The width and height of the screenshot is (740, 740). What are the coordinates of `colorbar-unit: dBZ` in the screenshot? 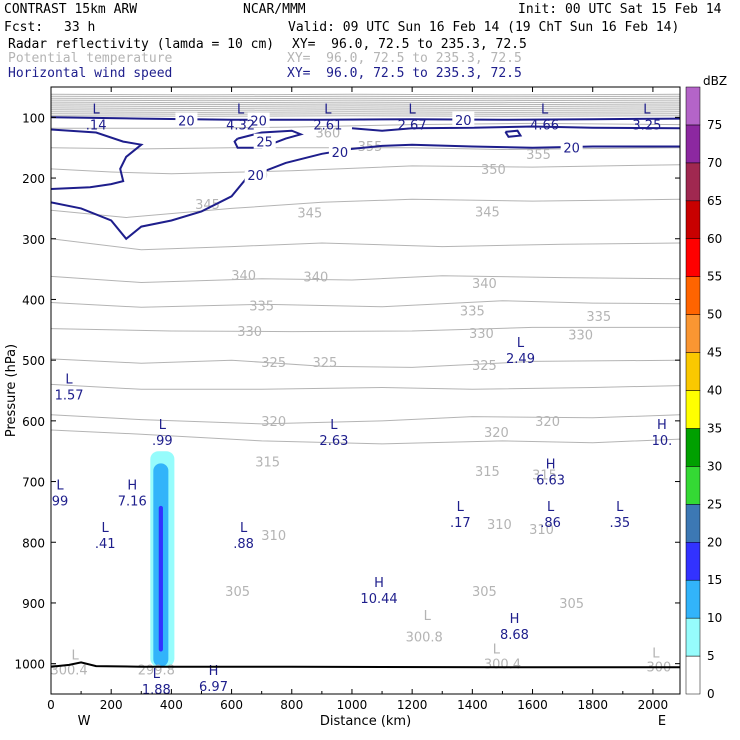 It's located at (715, 81).